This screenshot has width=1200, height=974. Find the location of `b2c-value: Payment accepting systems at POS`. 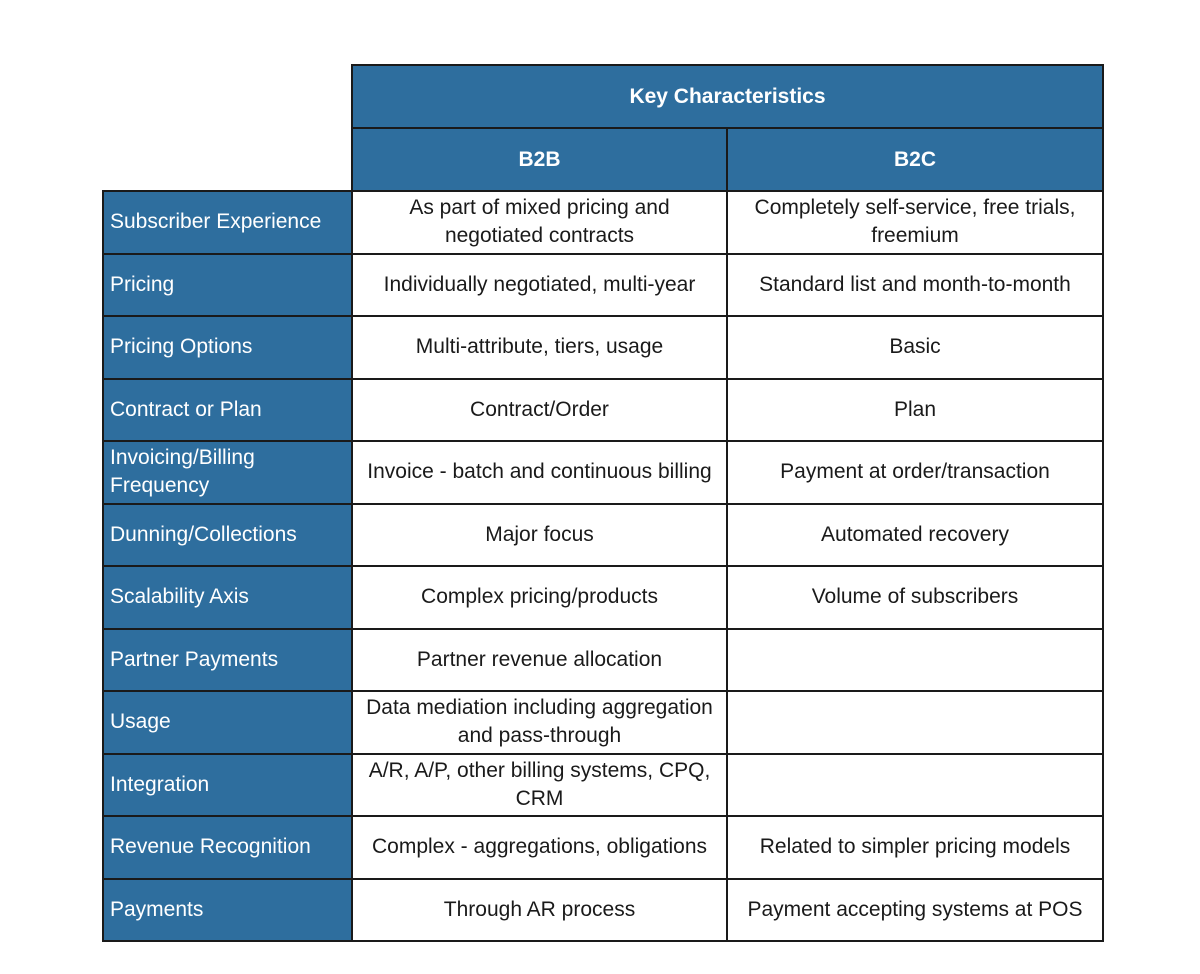

b2c-value: Payment accepting systems at POS is located at coordinates (915, 909).